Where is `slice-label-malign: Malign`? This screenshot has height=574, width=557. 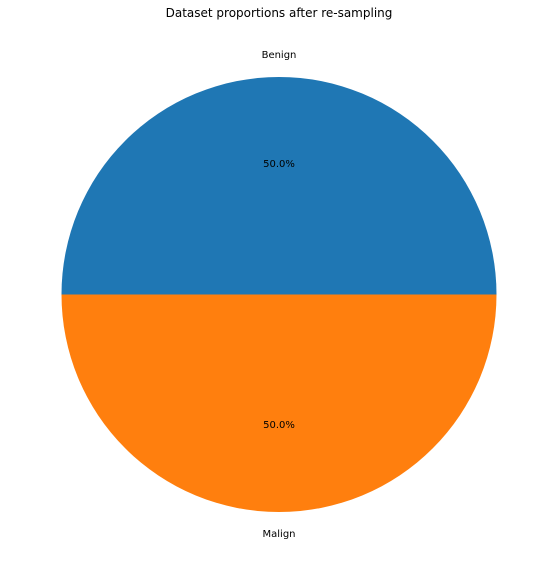
slice-label-malign: Malign is located at coordinates (279, 534).